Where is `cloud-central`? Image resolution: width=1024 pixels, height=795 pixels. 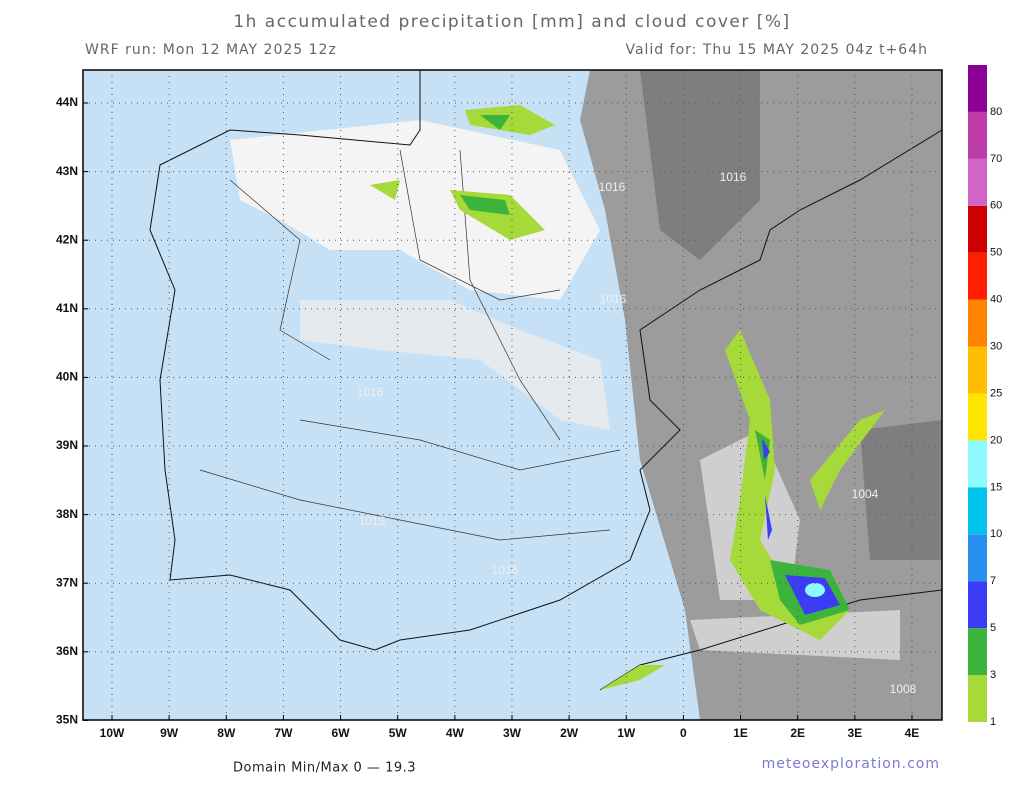 cloud-central is located at coordinates (455, 365).